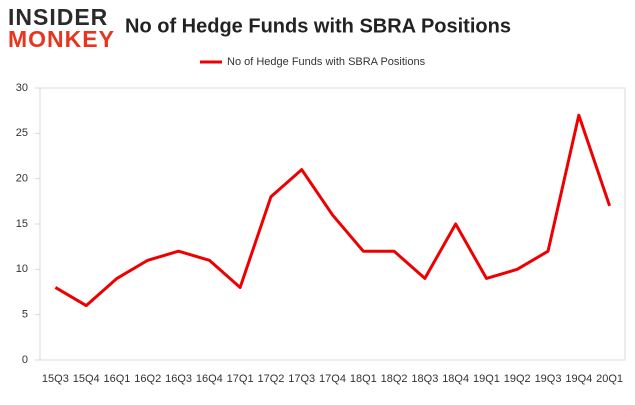 Image resolution: width=635 pixels, height=405 pixels. I want to click on x-tick-label: 16Q4, so click(209, 379).